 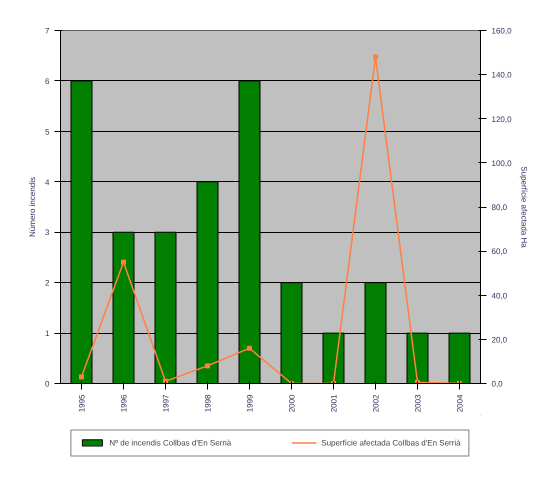 I want to click on y-tick-label: 4, so click(x=47, y=182).